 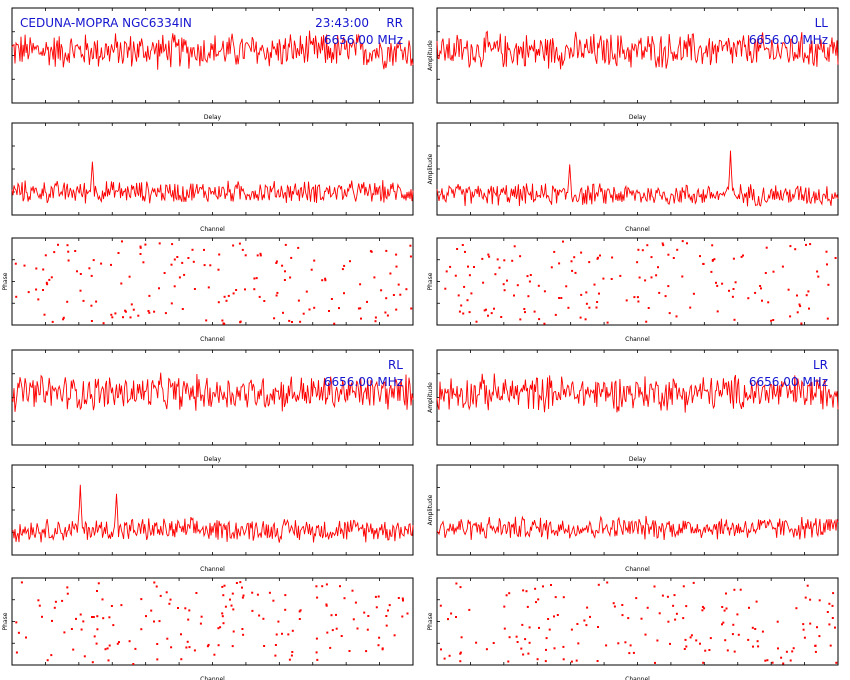 I want to click on panel-LL-phase: Channel Phase, so click(x=633, y=290).